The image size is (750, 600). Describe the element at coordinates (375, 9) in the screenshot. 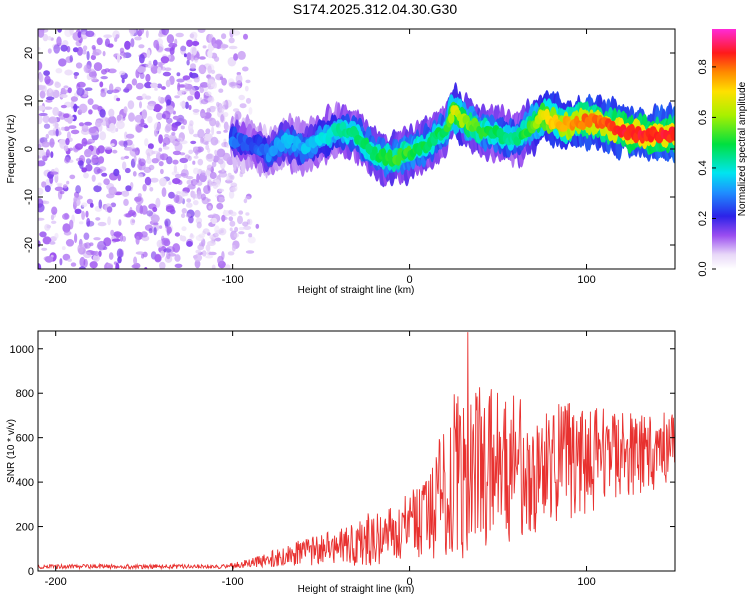

I see `figure-title: S174.2025.312.04.30.G30` at that location.